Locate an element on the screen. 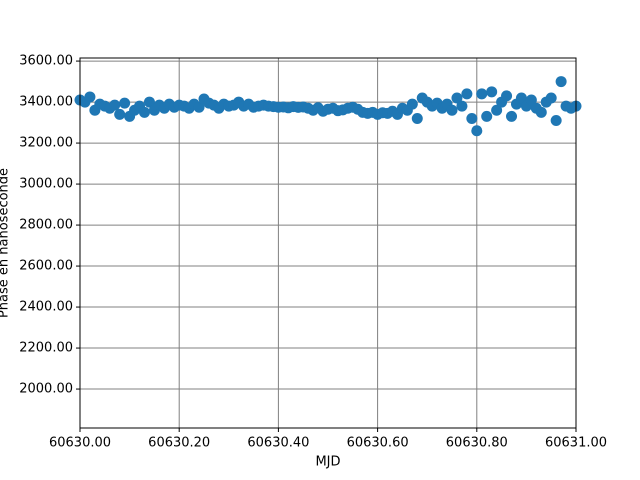 Image resolution: width=640 pixels, height=480 pixels. x-tick-label: 60630.80 is located at coordinates (477, 443).